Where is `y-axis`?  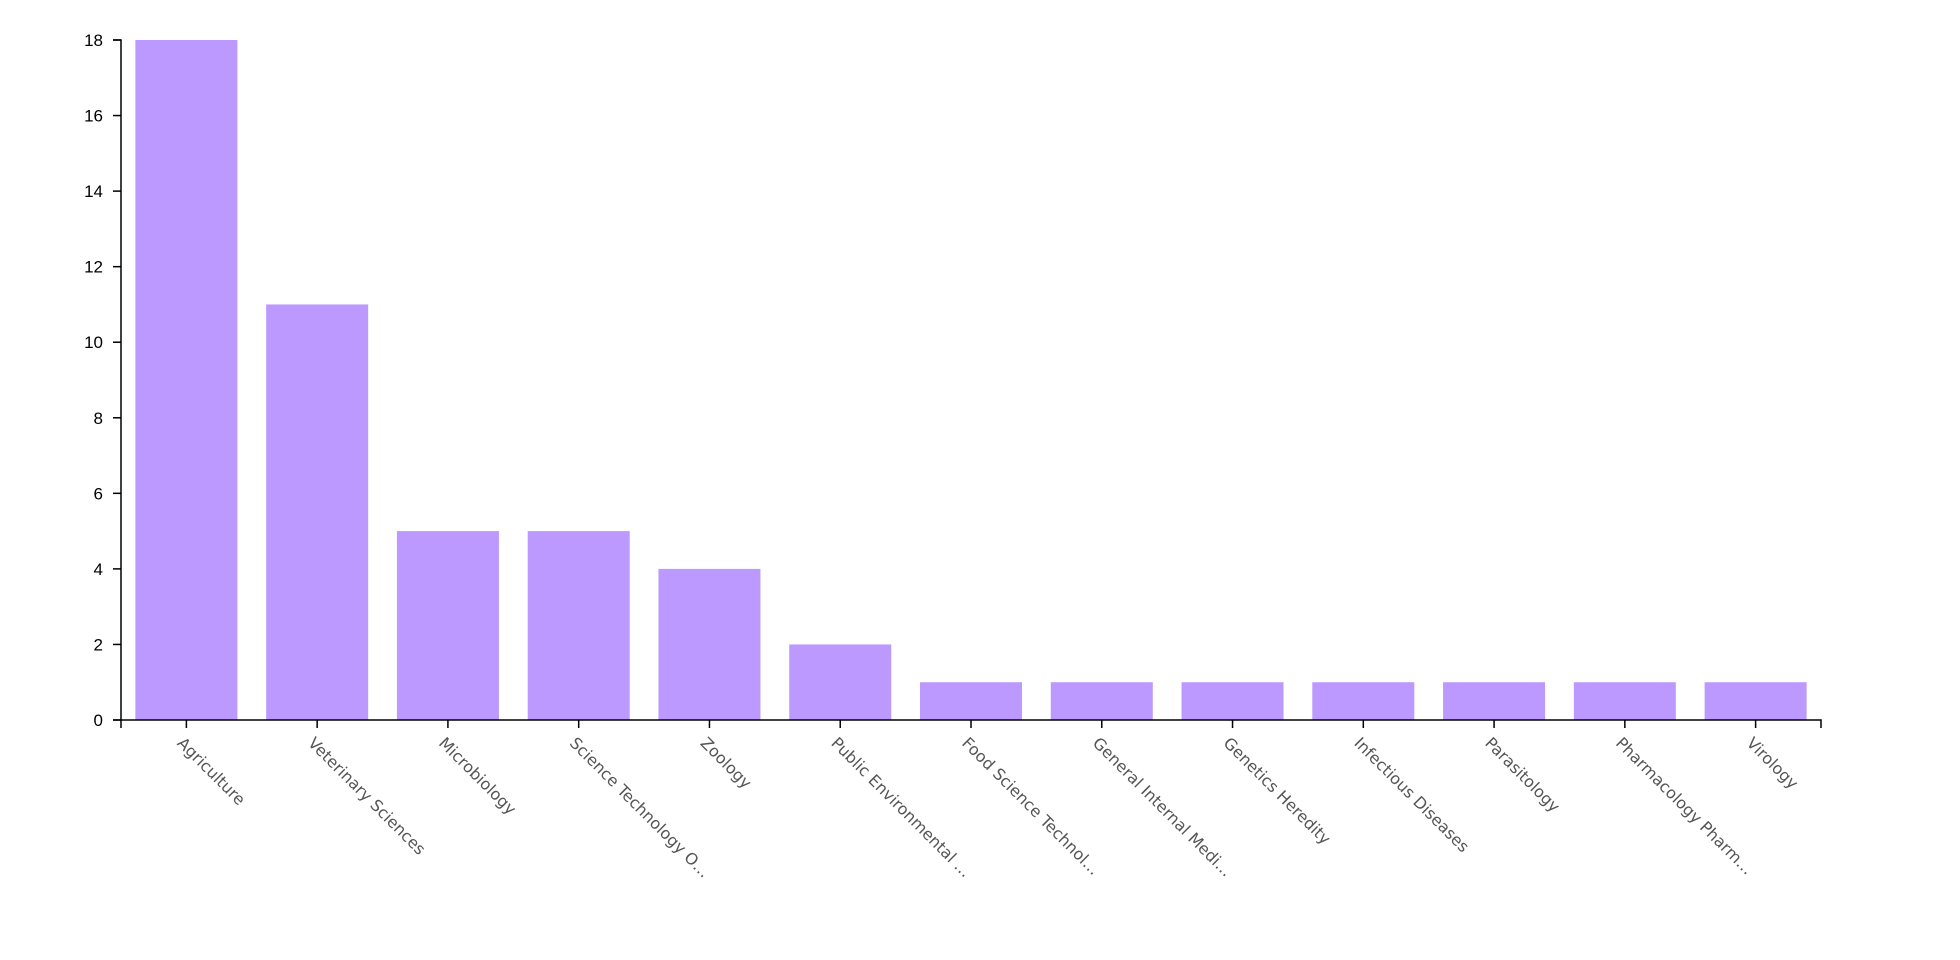
y-axis is located at coordinates (117, 380).